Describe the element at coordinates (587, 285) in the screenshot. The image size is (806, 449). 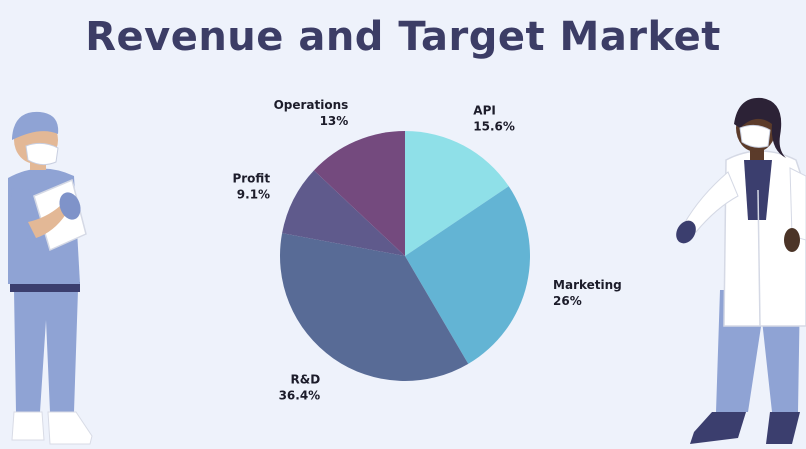
I see `slice-label: Marketing` at that location.